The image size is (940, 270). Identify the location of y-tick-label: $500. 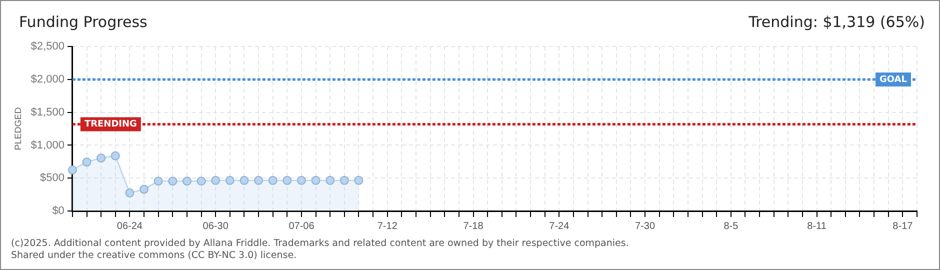
(52, 178).